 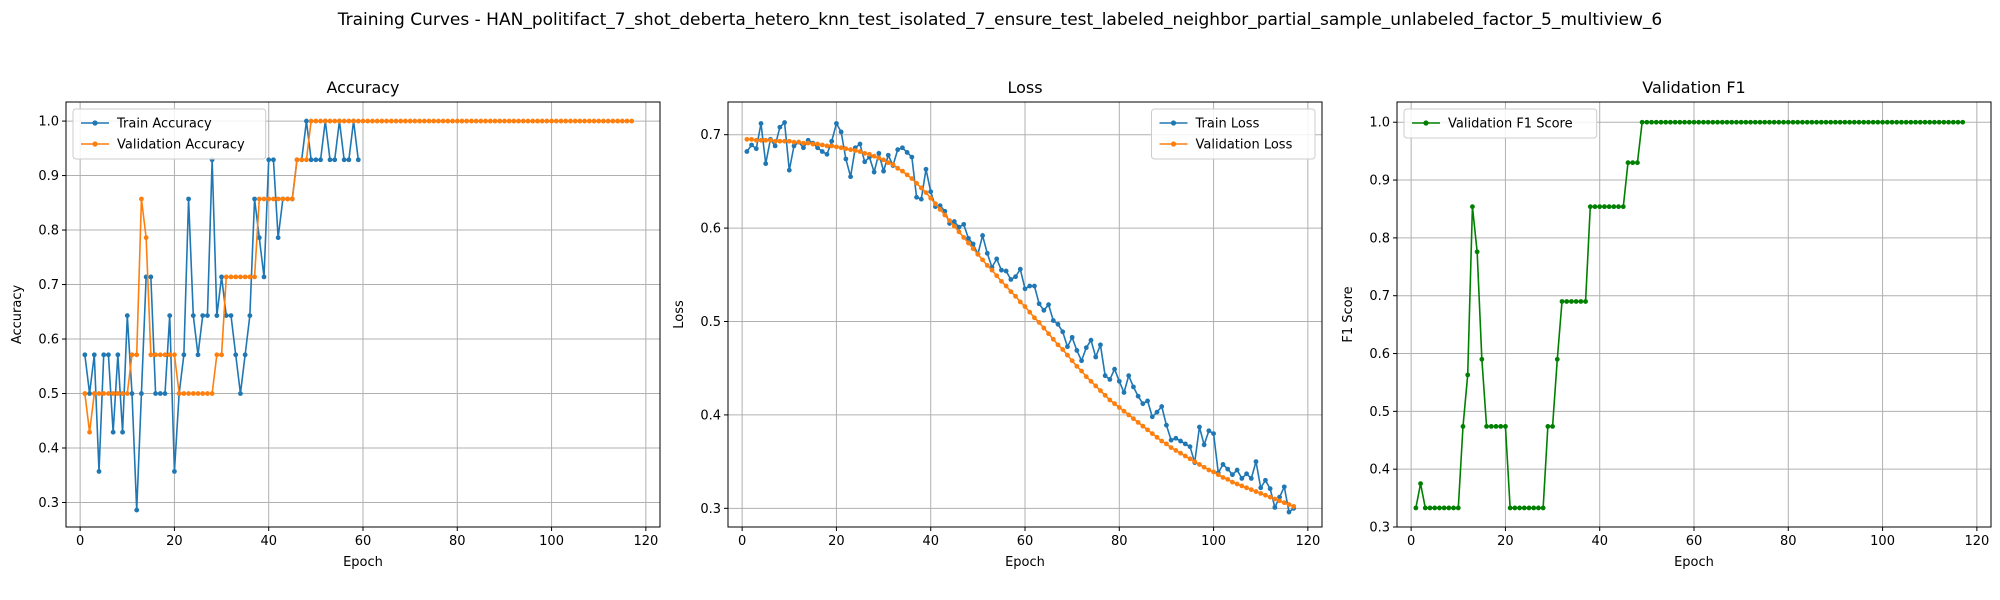 What do you see at coordinates (710, 415) in the screenshot?
I see `y-tick-label: 0.4` at bounding box center [710, 415].